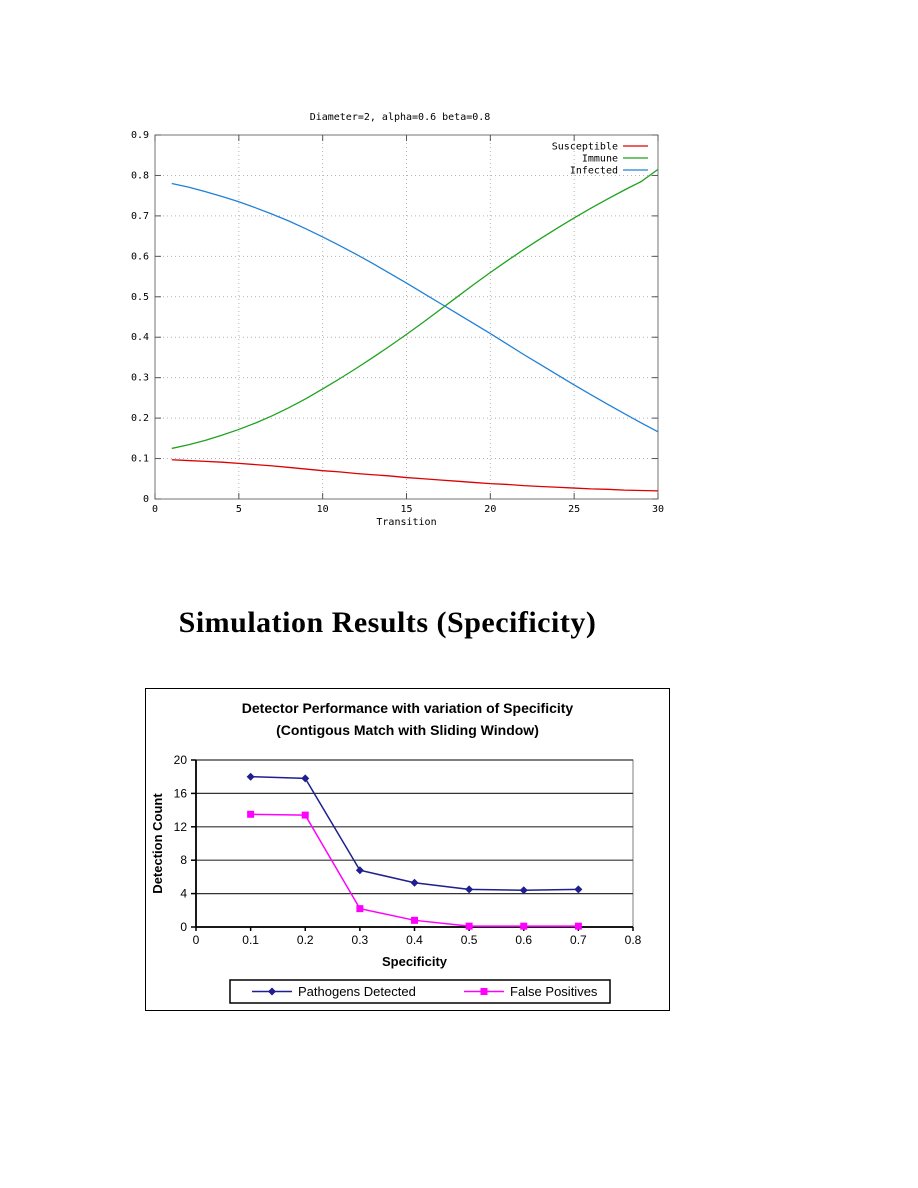  What do you see at coordinates (406, 522) in the screenshot?
I see `svg-text: Transition` at bounding box center [406, 522].